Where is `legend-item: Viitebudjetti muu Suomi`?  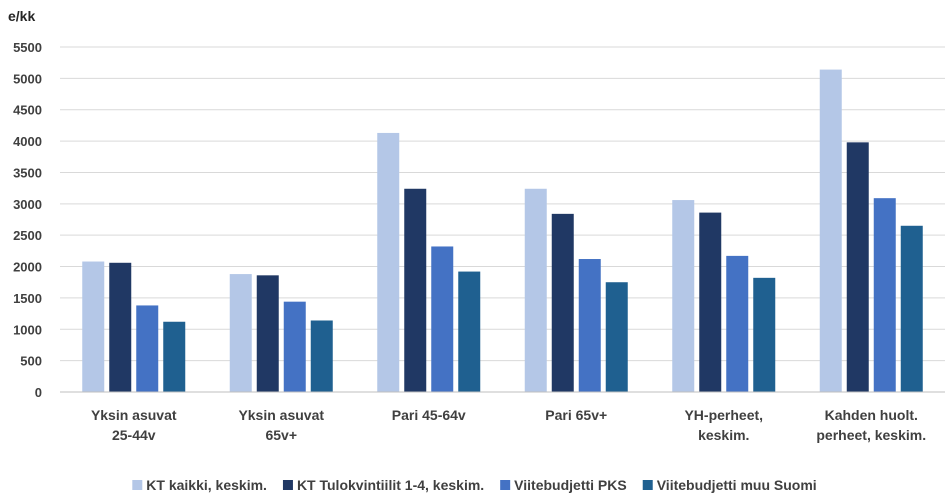 legend-item: Viitebudjetti muu Suomi is located at coordinates (729, 485).